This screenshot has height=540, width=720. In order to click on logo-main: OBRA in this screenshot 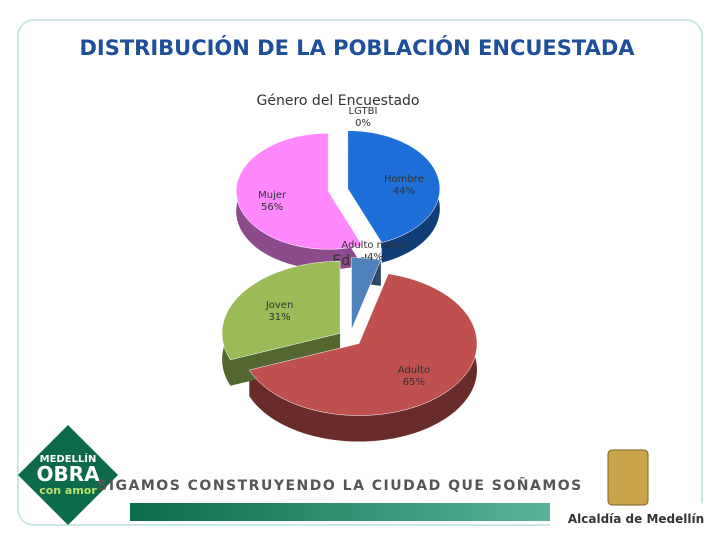, I will do `click(68, 474)`.